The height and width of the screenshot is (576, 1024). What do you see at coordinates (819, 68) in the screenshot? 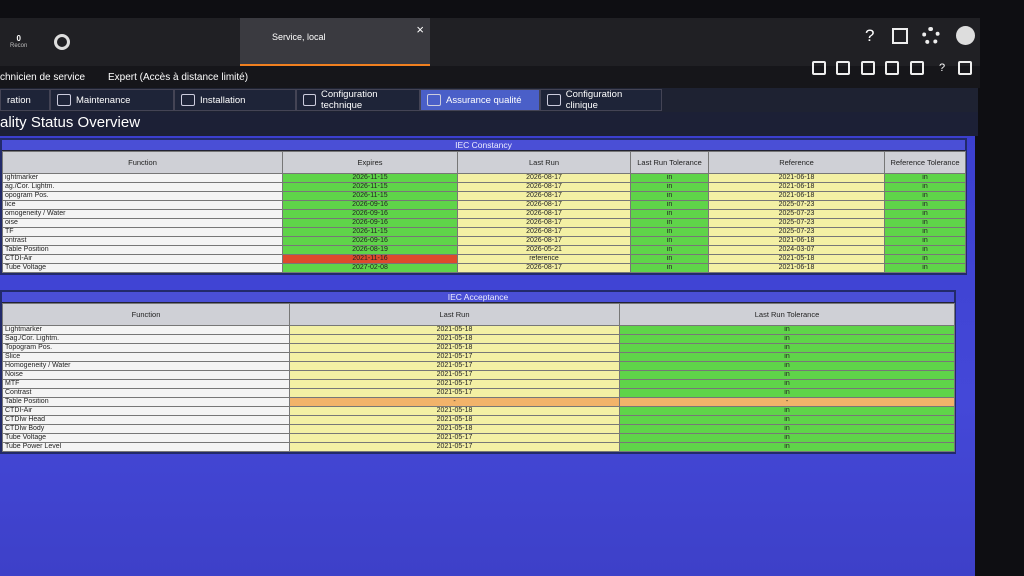
I see `home-icon` at bounding box center [819, 68].